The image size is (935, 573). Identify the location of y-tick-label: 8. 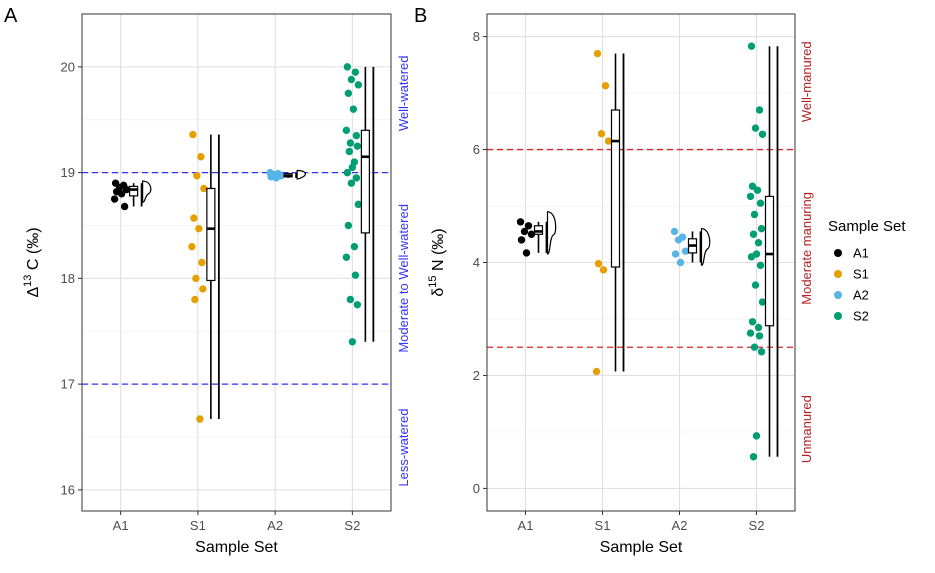
(476, 36).